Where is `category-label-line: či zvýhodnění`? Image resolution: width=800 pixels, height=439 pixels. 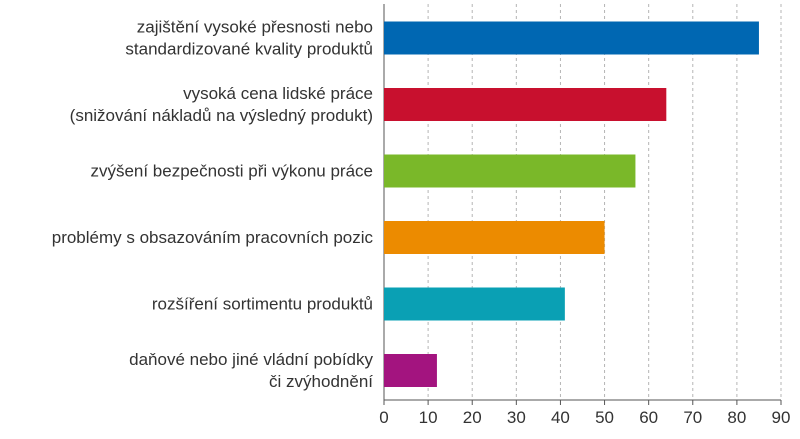 category-label-line: či zvýhodnění is located at coordinates (321, 381).